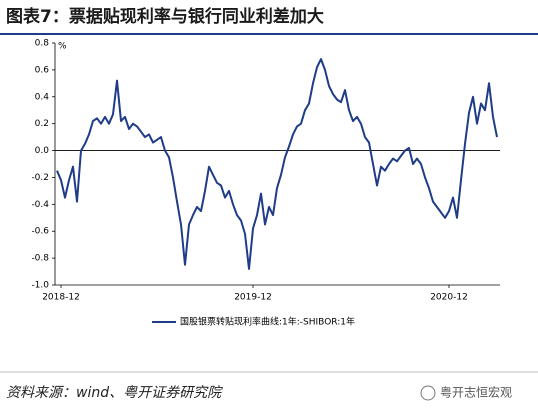 This screenshot has width=538, height=417. What do you see at coordinates (253, 298) in the screenshot?
I see `x-tick-label: 2019-12` at bounding box center [253, 298].